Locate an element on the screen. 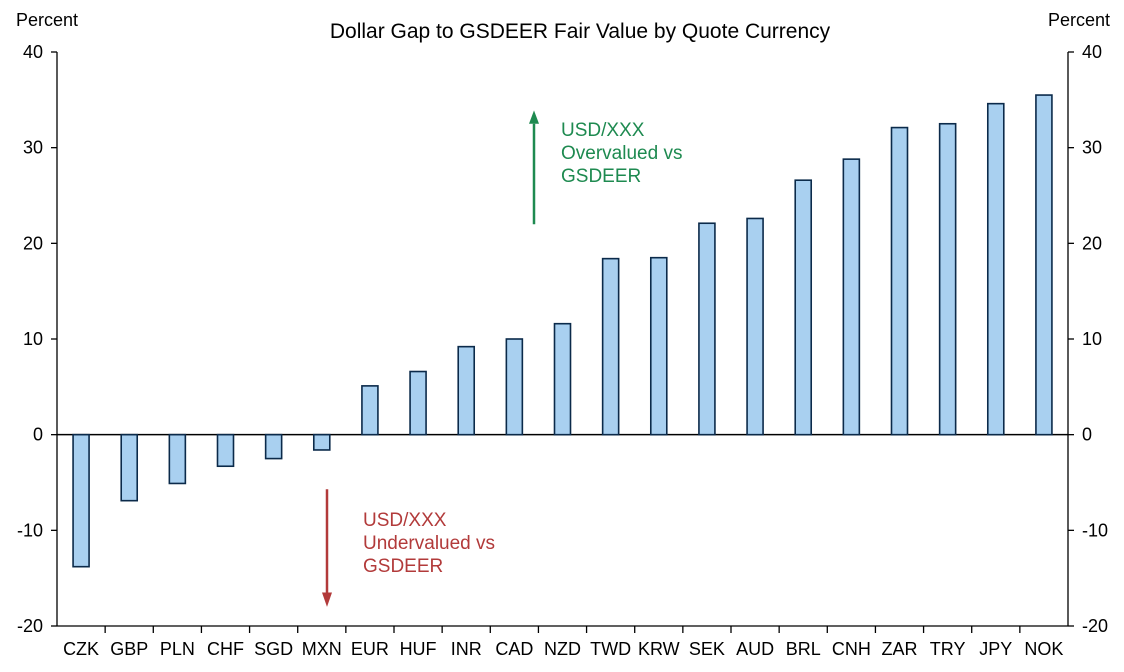  bar-gbp is located at coordinates (129, 467).